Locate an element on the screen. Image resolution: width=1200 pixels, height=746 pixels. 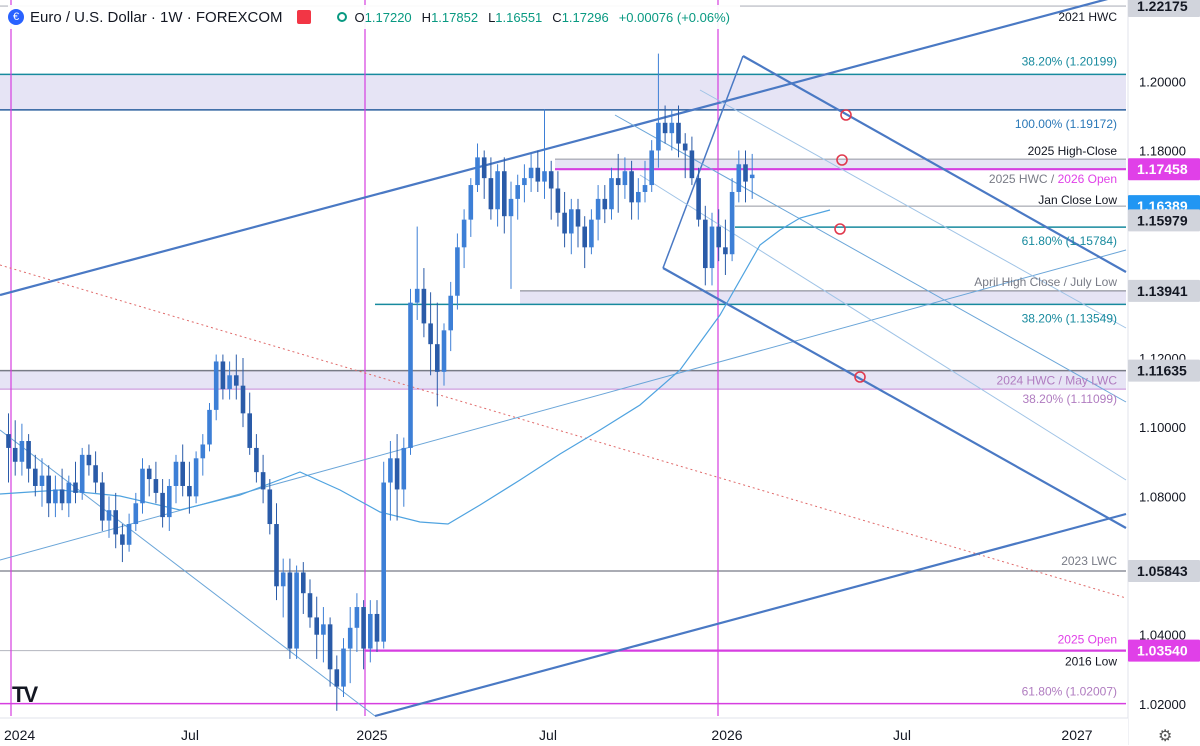
flag-icon is located at coordinates (303, 17).